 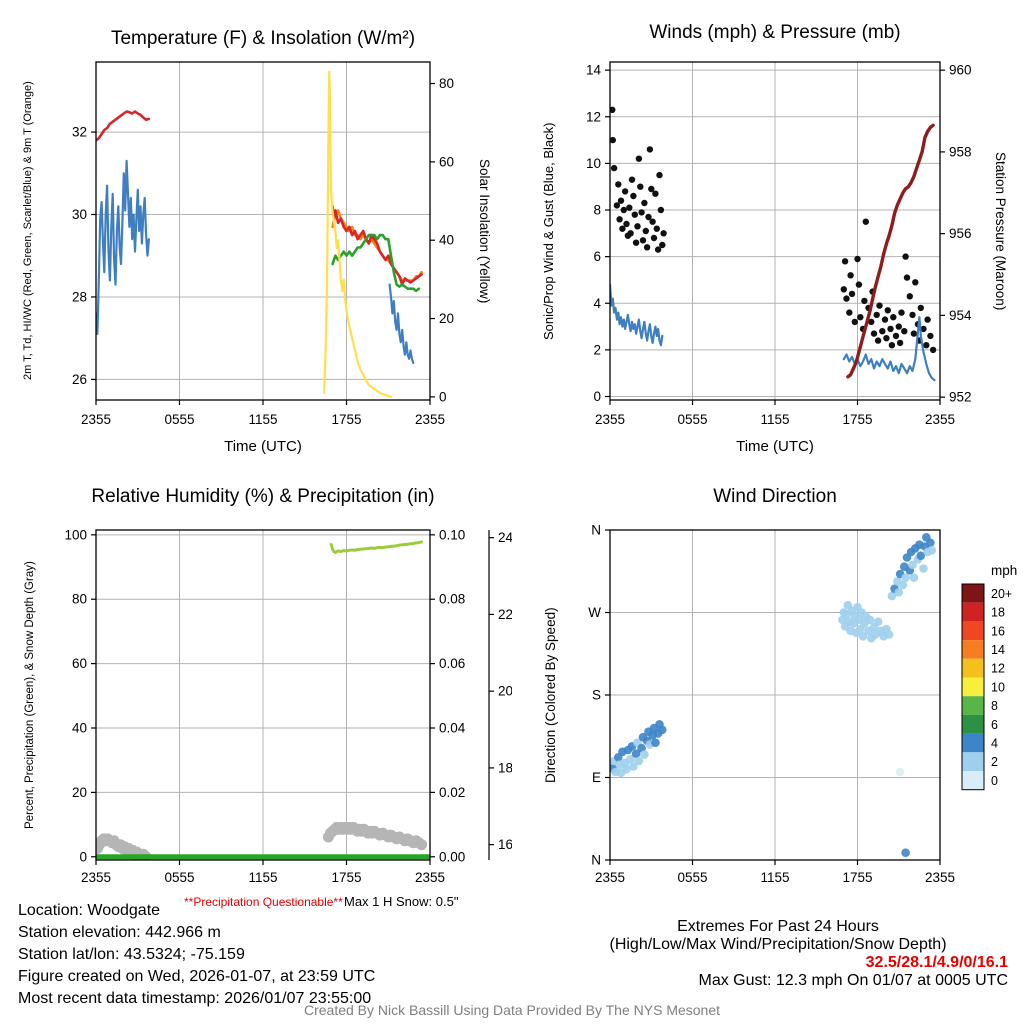 What do you see at coordinates (960, 397) in the screenshot?
I see `svg-text: 952` at bounding box center [960, 397].